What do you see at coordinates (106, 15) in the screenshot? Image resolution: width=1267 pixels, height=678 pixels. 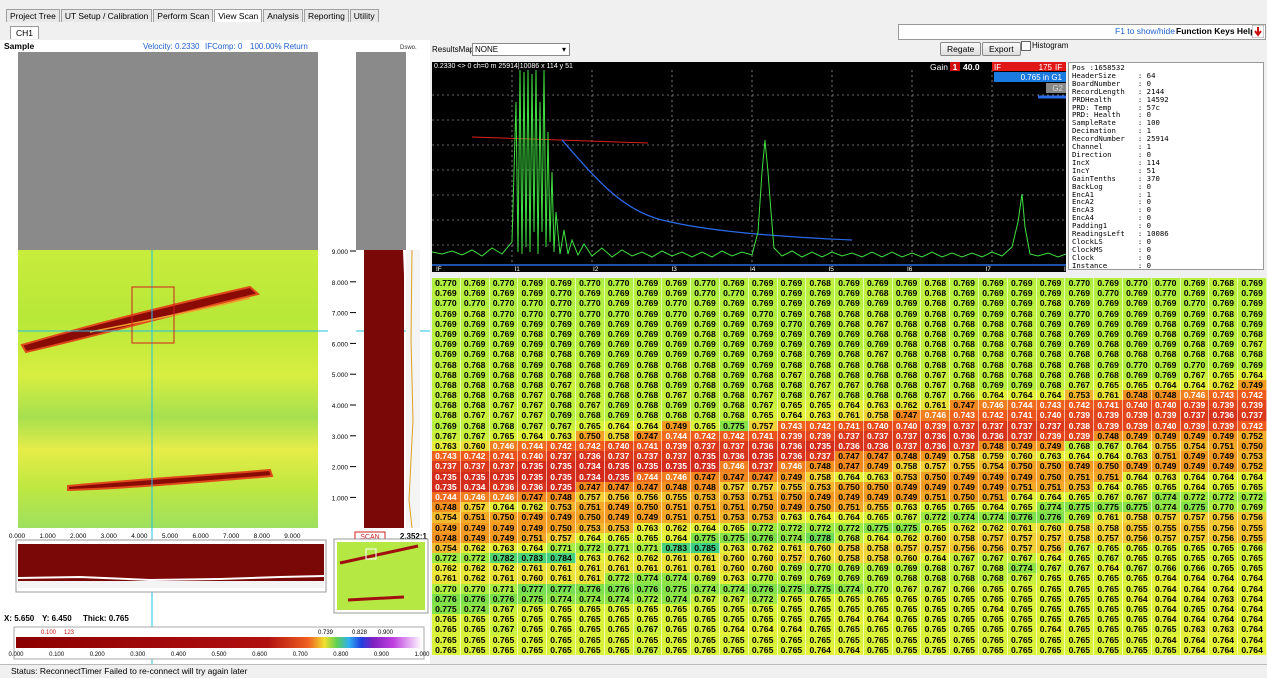 I see `tab: UT Setup / Calibration` at bounding box center [106, 15].